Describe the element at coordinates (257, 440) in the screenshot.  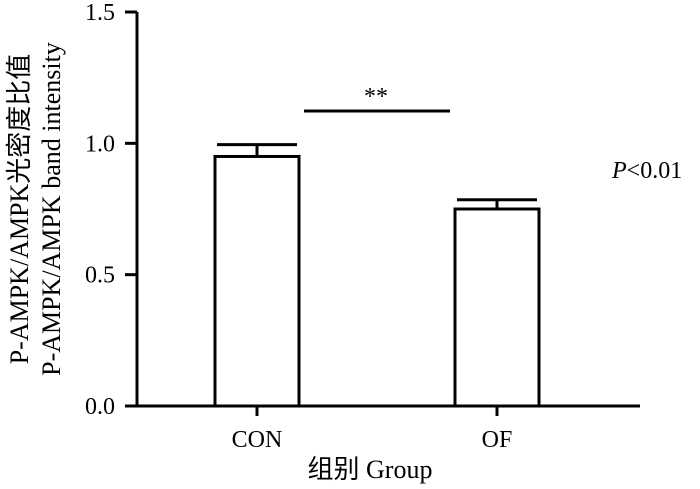
I see `x-tick-label-con: CON` at that location.